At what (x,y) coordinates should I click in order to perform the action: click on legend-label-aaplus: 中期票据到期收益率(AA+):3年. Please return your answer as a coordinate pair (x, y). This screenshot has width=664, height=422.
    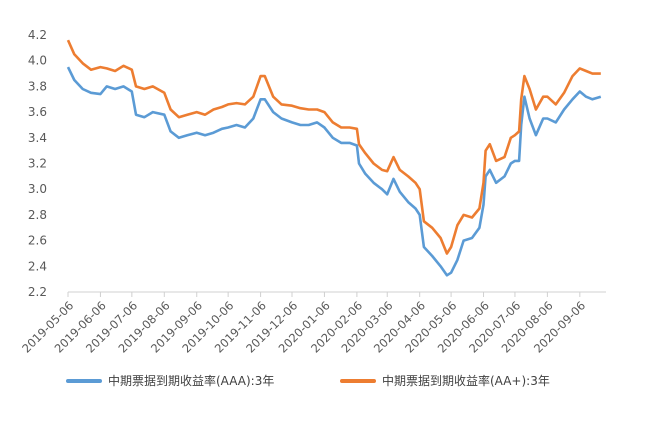
    Looking at the image, I should click on (466, 381).